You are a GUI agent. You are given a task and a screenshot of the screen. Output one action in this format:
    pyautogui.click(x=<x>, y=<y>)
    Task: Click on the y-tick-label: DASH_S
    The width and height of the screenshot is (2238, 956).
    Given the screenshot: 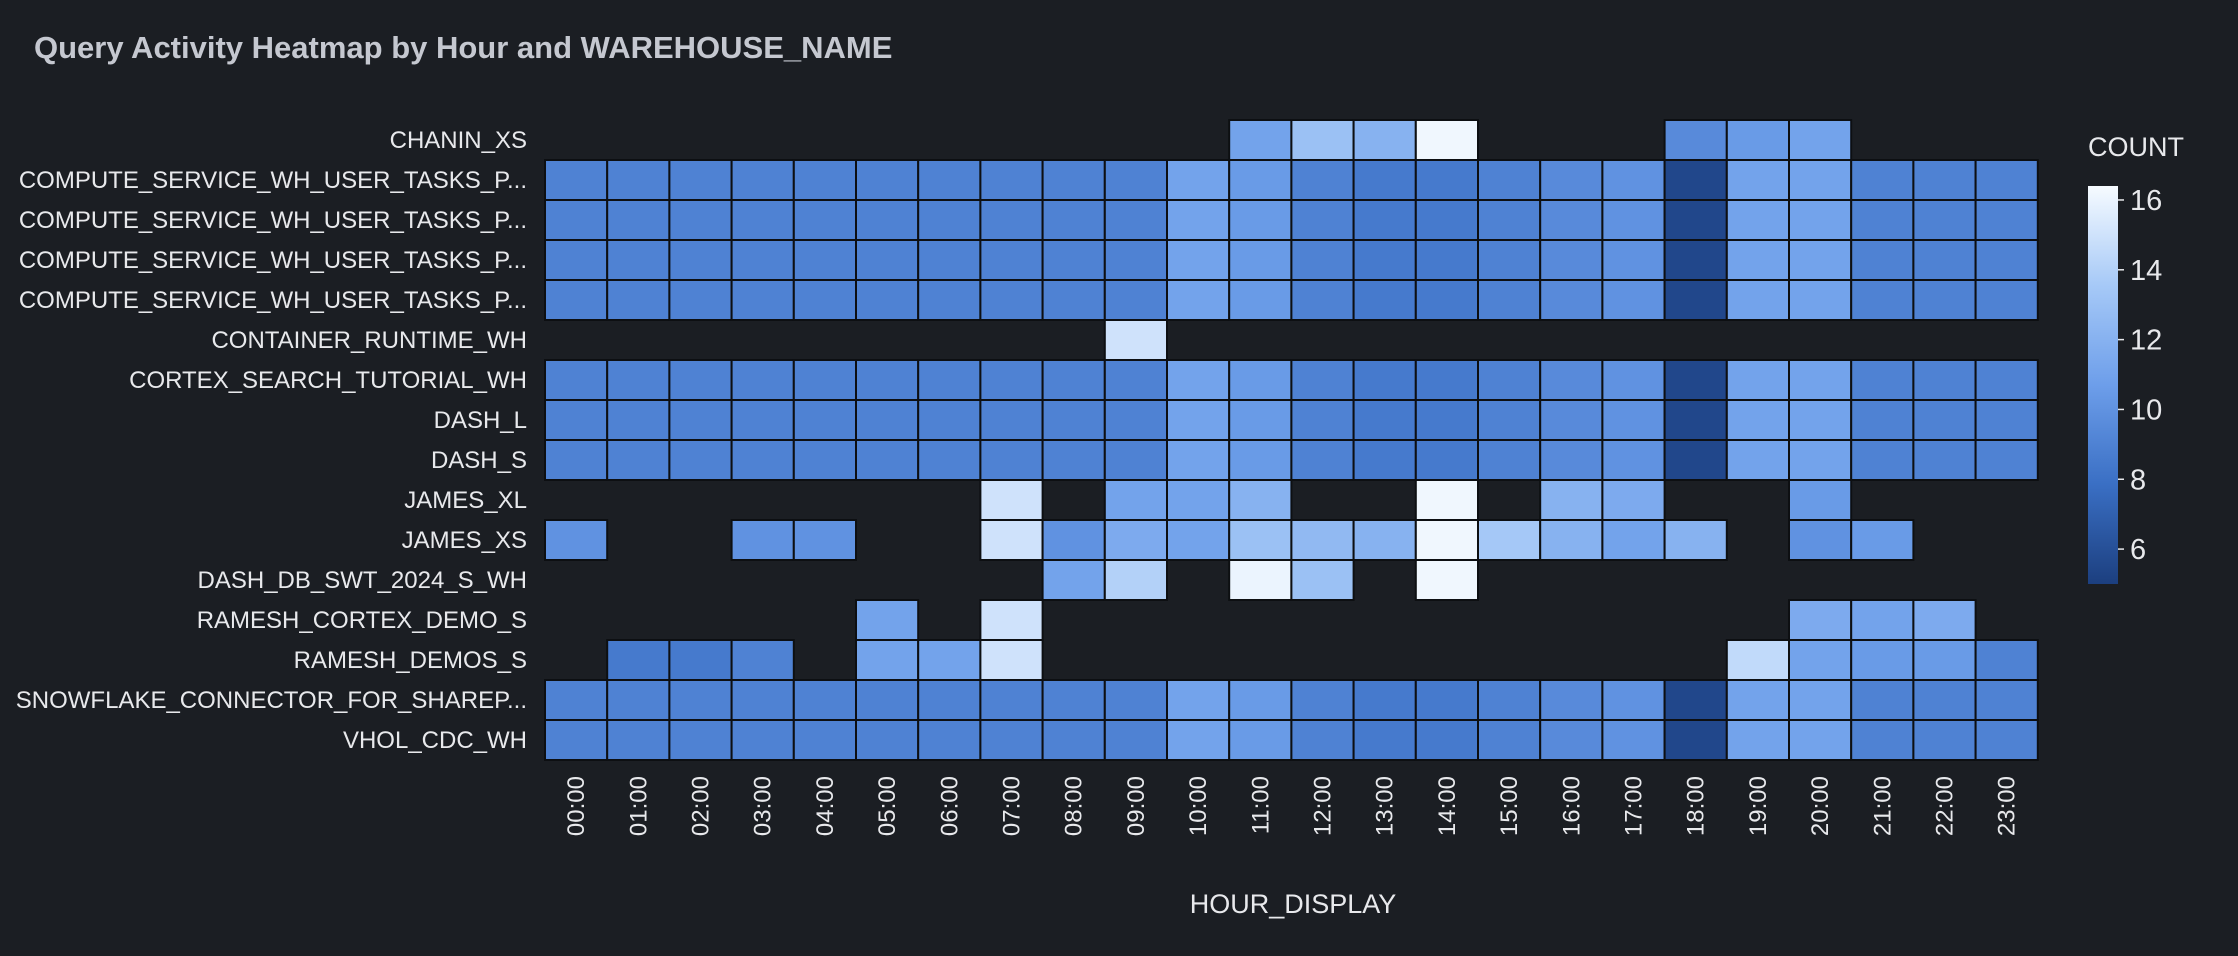 What is the action you would take?
    pyautogui.click(x=479, y=460)
    